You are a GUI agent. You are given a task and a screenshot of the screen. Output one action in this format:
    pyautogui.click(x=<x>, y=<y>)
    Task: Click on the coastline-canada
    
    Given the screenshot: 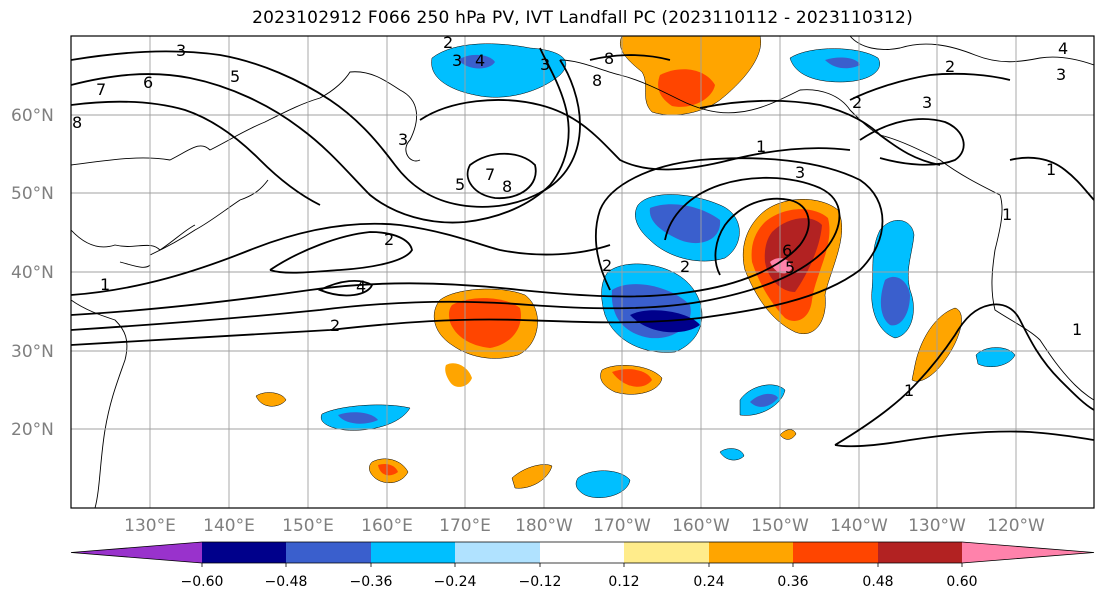 What is the action you would take?
    pyautogui.click(x=971, y=51)
    